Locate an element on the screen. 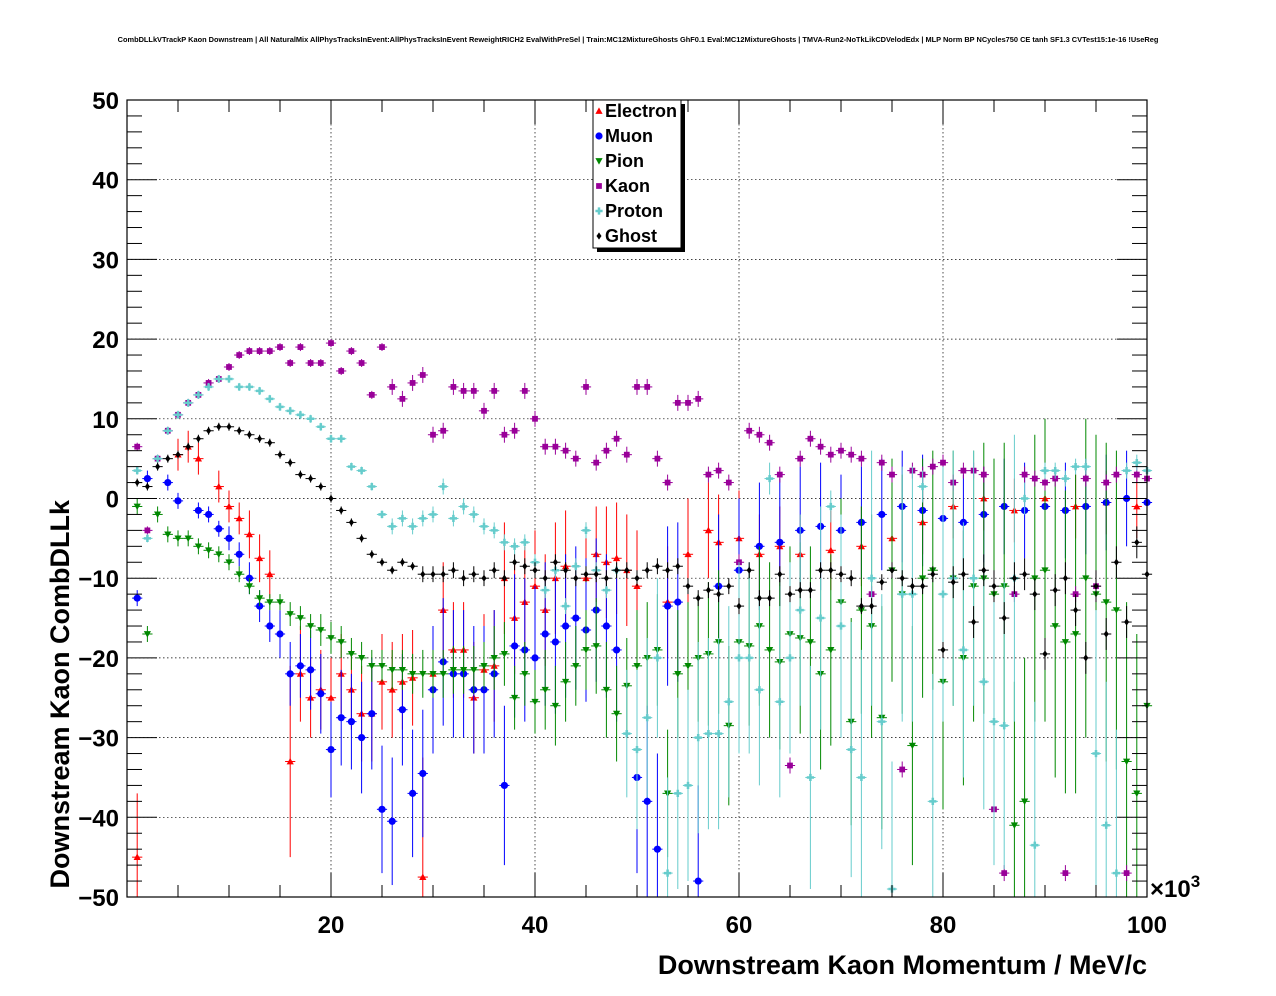 The image size is (1276, 996). legend-label: Ghost is located at coordinates (631, 236).